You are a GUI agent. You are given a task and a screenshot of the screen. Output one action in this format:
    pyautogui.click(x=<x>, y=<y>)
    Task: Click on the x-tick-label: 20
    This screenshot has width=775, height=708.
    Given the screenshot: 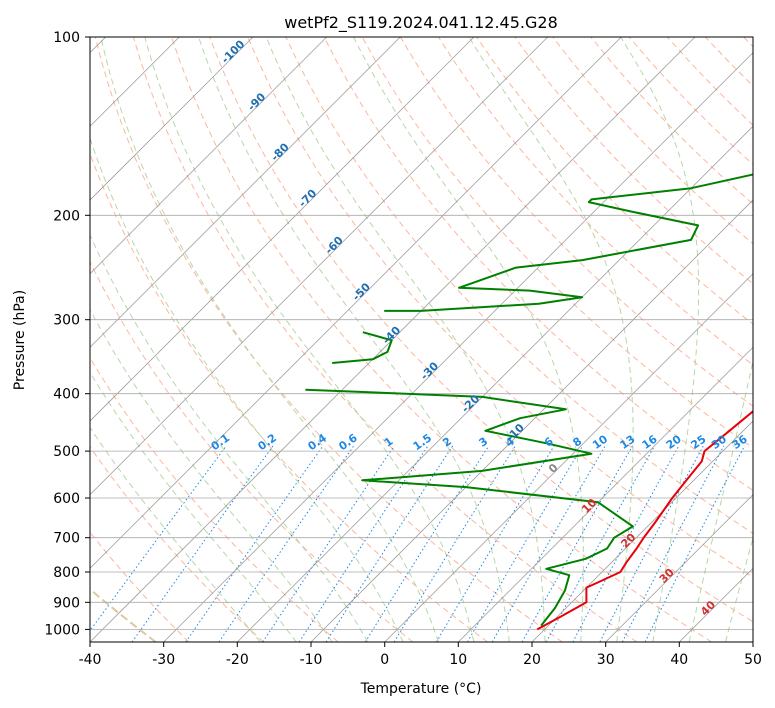 What is the action you would take?
    pyautogui.click(x=532, y=660)
    